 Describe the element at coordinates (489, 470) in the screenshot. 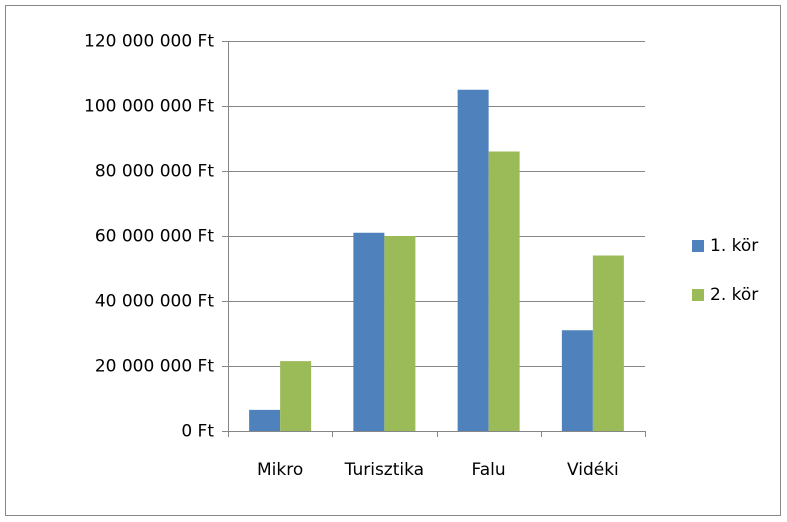

I see `x-tick-label: Falu` at that location.